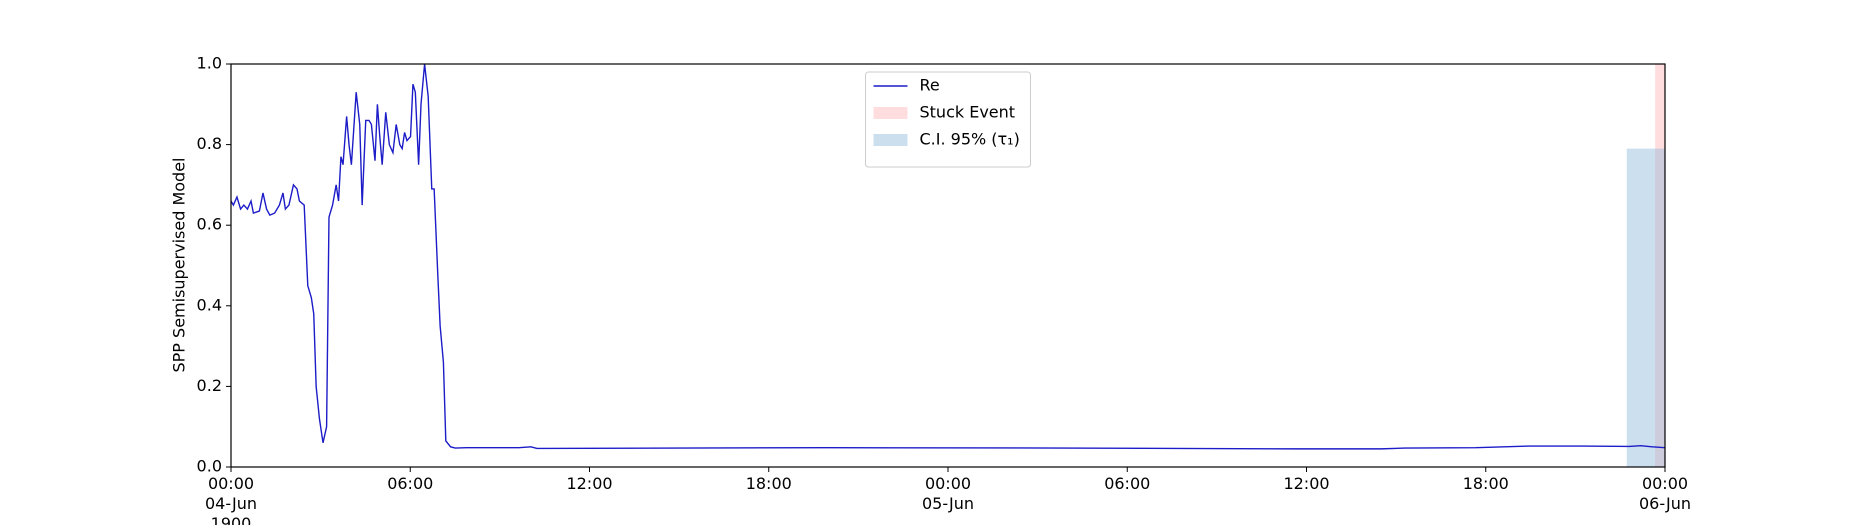 The height and width of the screenshot is (525, 1850). I want to click on y-tick-label: 0.0, so click(209, 466).